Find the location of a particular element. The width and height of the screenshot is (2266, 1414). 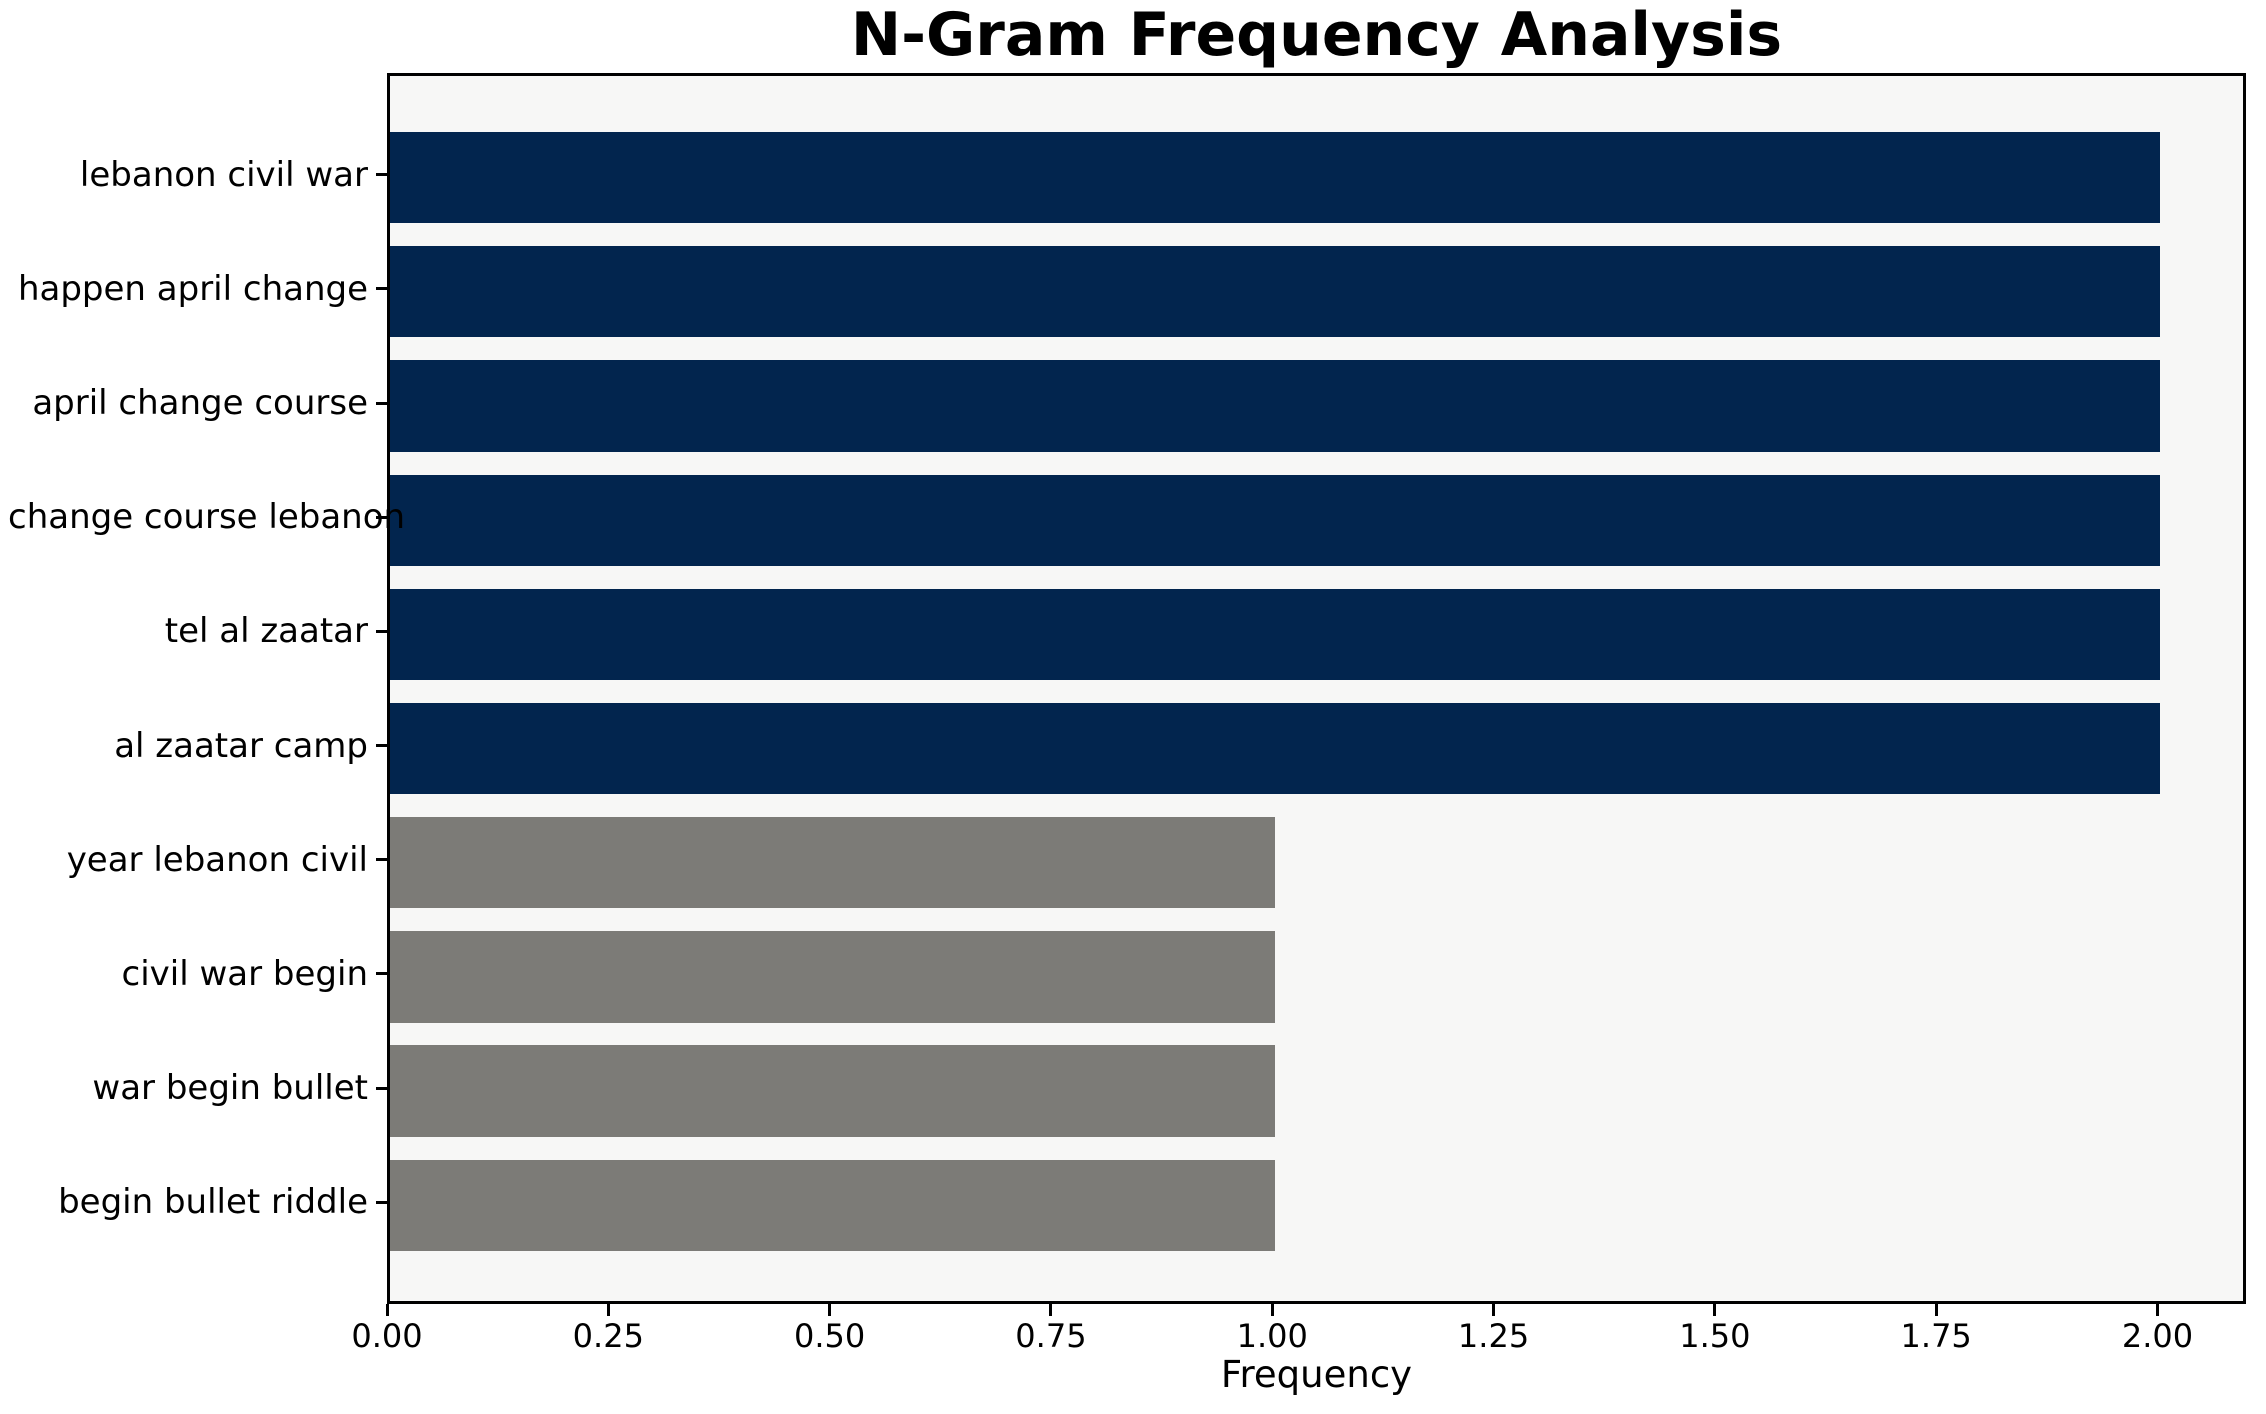

x-tick-label: 0.75 is located at coordinates (1051, 1336).